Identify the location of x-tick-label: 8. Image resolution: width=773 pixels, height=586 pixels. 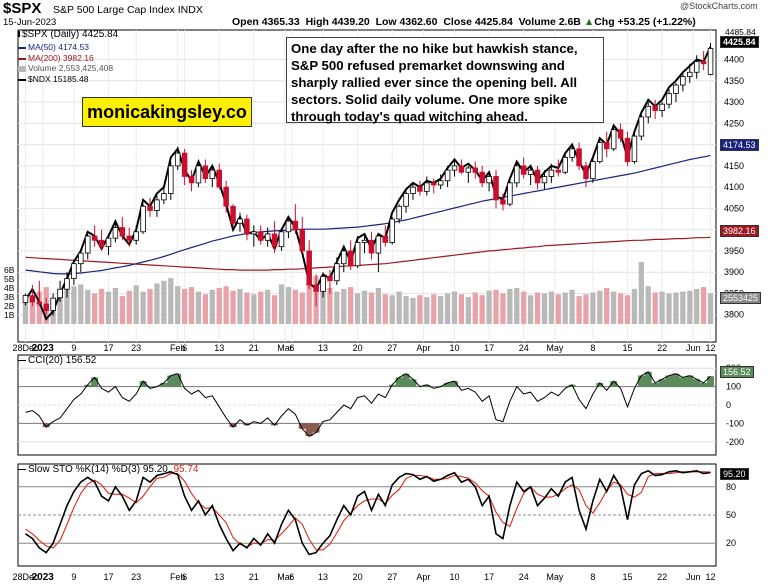
(592, 577).